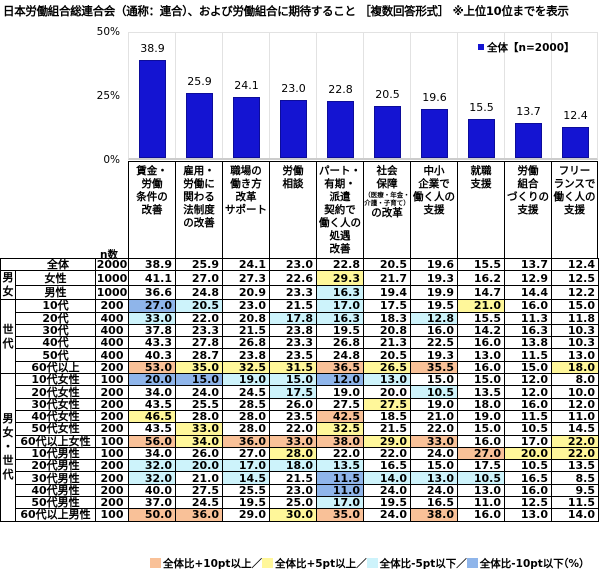 Image resolution: width=600 pixels, height=571 pixels. I want to click on header-line: 保障, so click(387, 184).